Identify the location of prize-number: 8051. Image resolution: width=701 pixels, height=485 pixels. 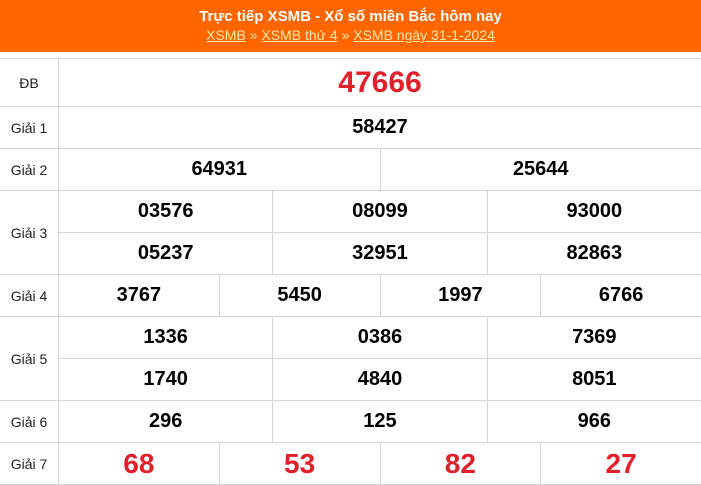
(593, 379).